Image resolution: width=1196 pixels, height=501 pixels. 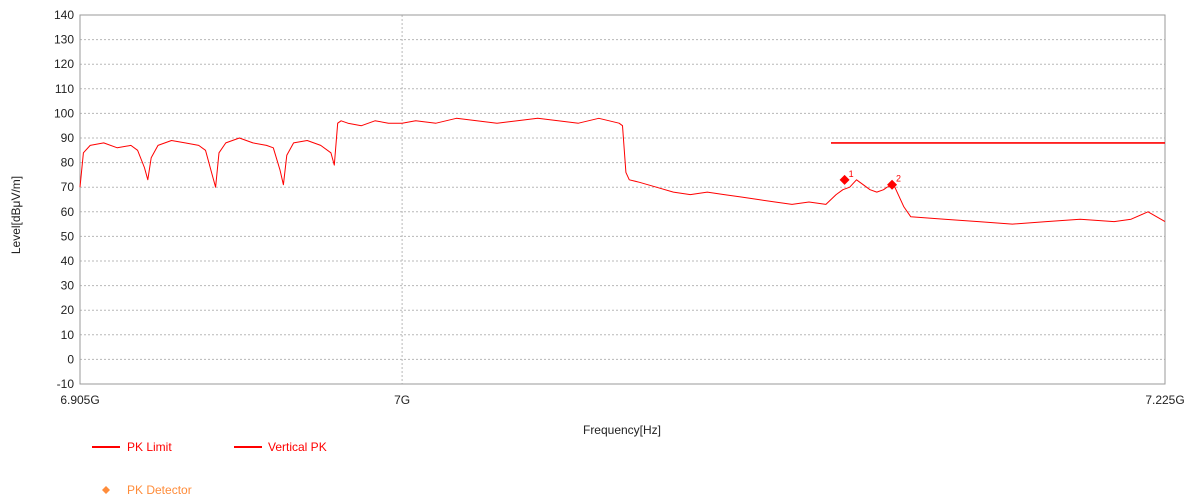 I want to click on marker-label: 2, so click(x=898, y=179).